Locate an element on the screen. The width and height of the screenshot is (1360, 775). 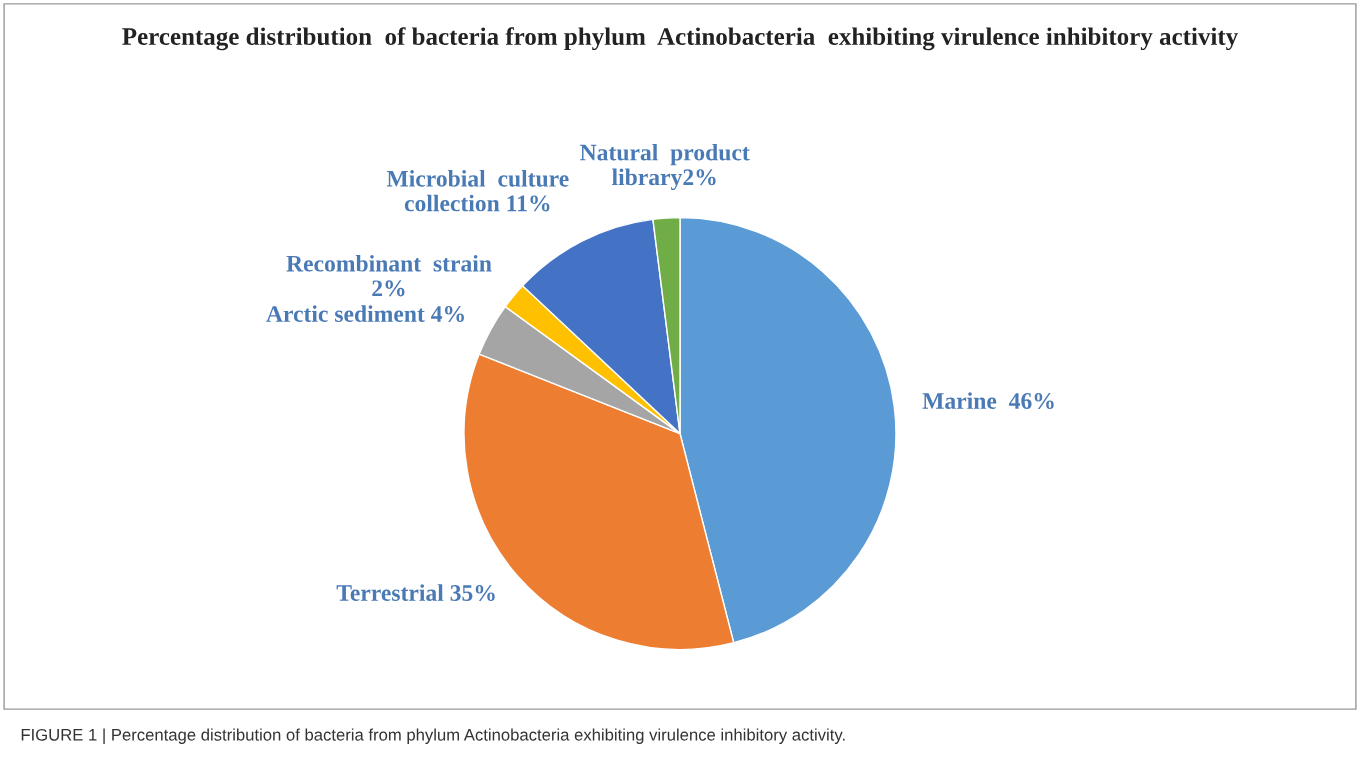
chart-title: Percentage distribution of bacteria from phylum Actinobacteria exhibiting virulence inhibitory activity is located at coordinates (680, 39).